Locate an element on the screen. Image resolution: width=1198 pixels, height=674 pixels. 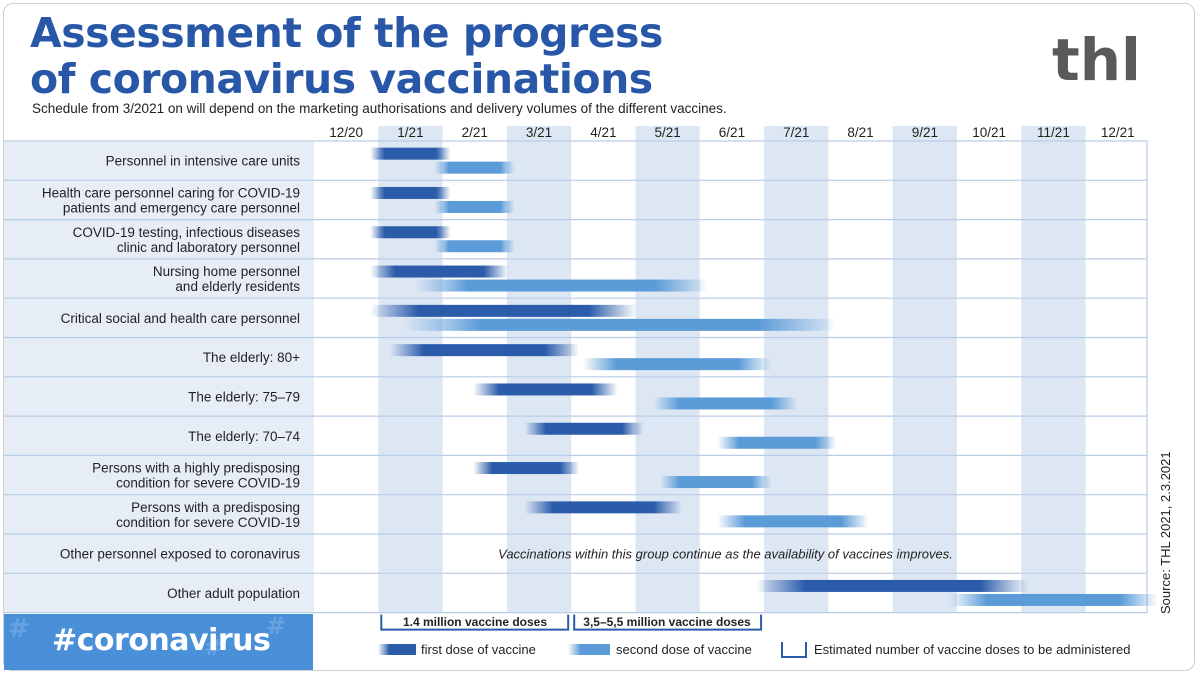
row-label: Nursing home personnel is located at coordinates (226, 271).